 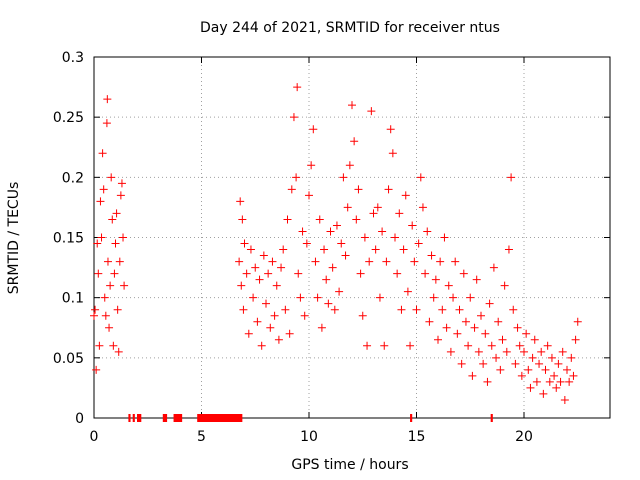 What do you see at coordinates (311, 437) in the screenshot?
I see `x-tick-labels: 0 5 10 15 20` at bounding box center [311, 437].